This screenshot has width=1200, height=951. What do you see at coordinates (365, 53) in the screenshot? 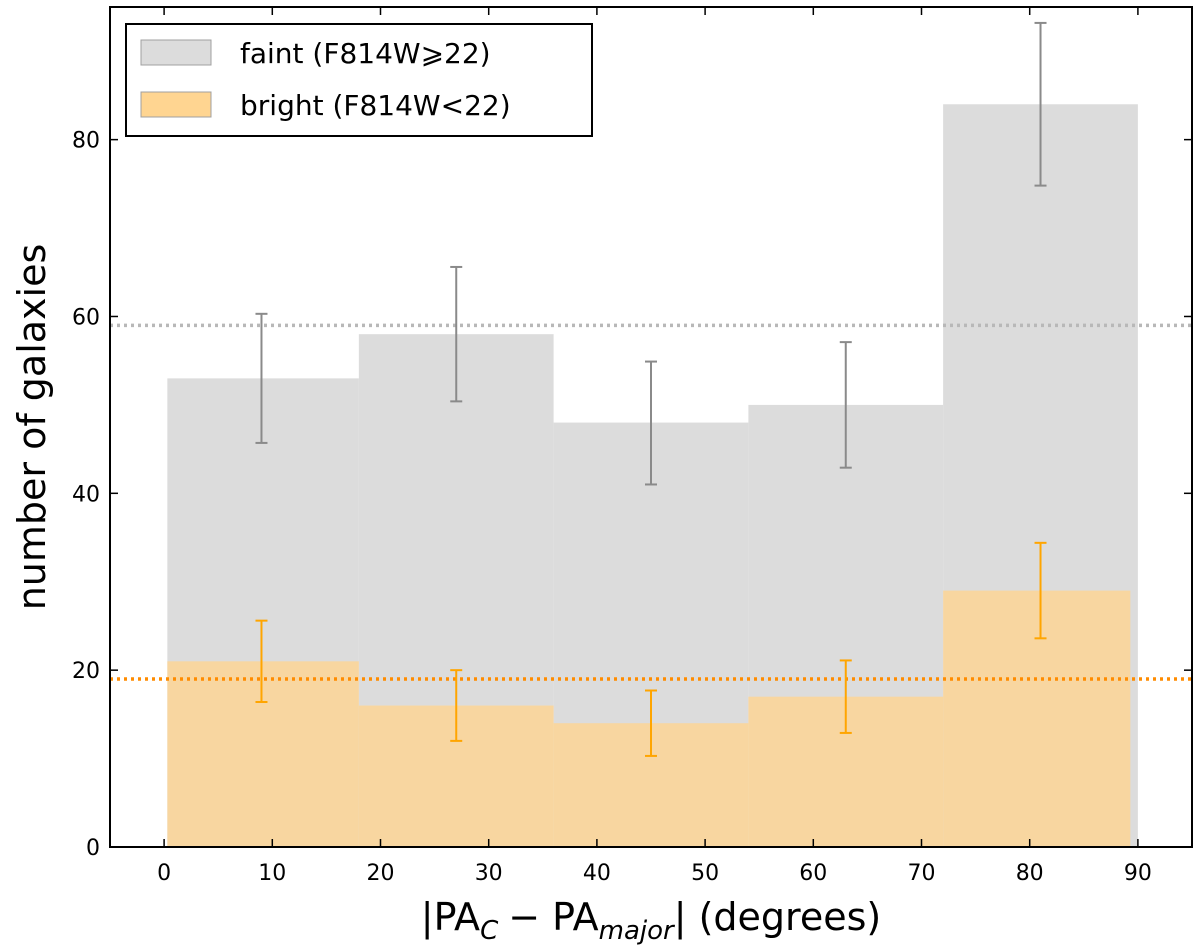
I see `legend-label-faint: faint (F814W⩾22)` at bounding box center [365, 53].